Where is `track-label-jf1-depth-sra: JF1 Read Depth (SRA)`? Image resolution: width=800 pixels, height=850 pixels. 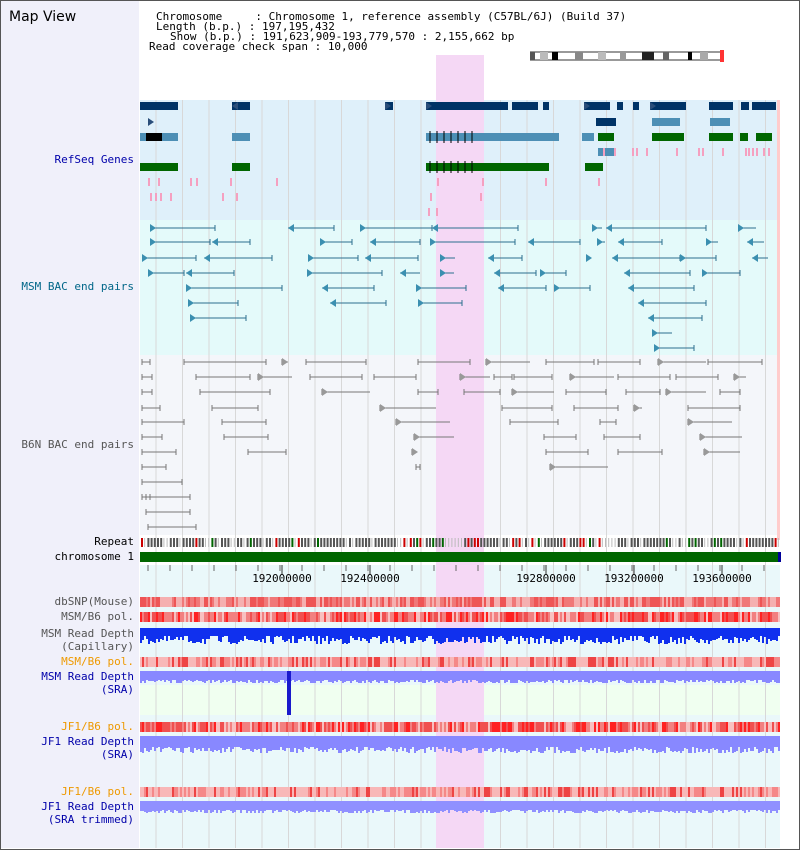 track-label-jf1-depth-sra: JF1 Read Depth (SRA) is located at coordinates (87, 748).